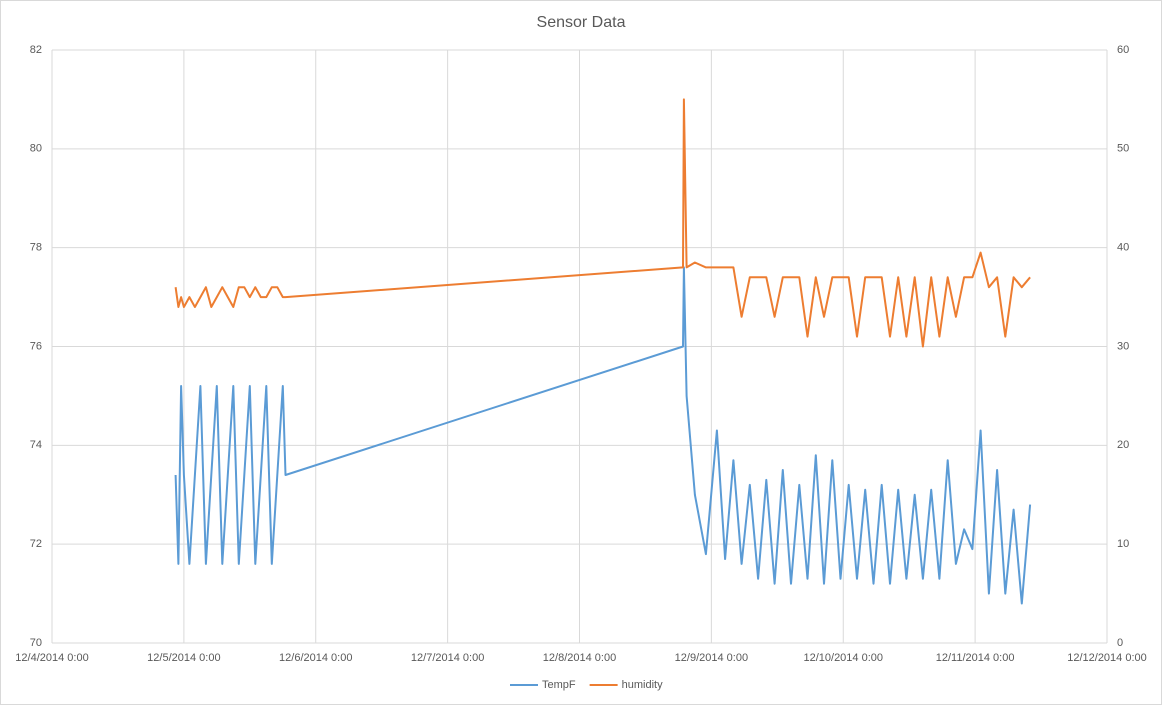 The image size is (1162, 705). I want to click on x-tick-label: 12/10/2014 0:00, so click(843, 658).